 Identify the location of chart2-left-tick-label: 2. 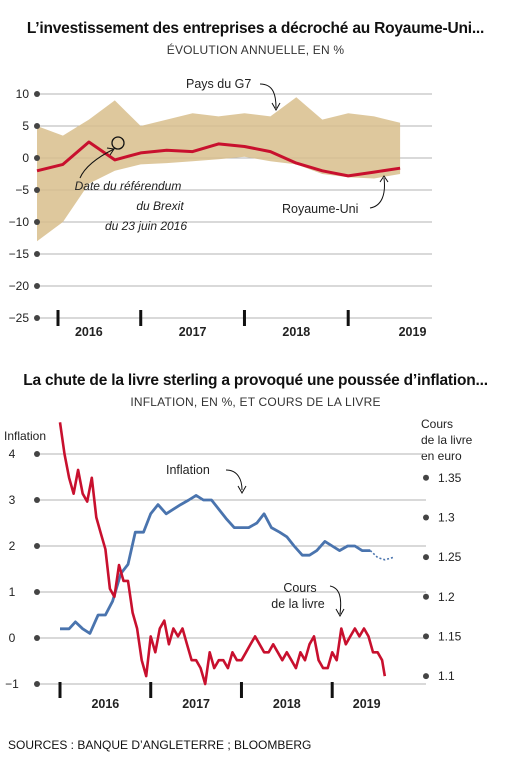
(12, 546).